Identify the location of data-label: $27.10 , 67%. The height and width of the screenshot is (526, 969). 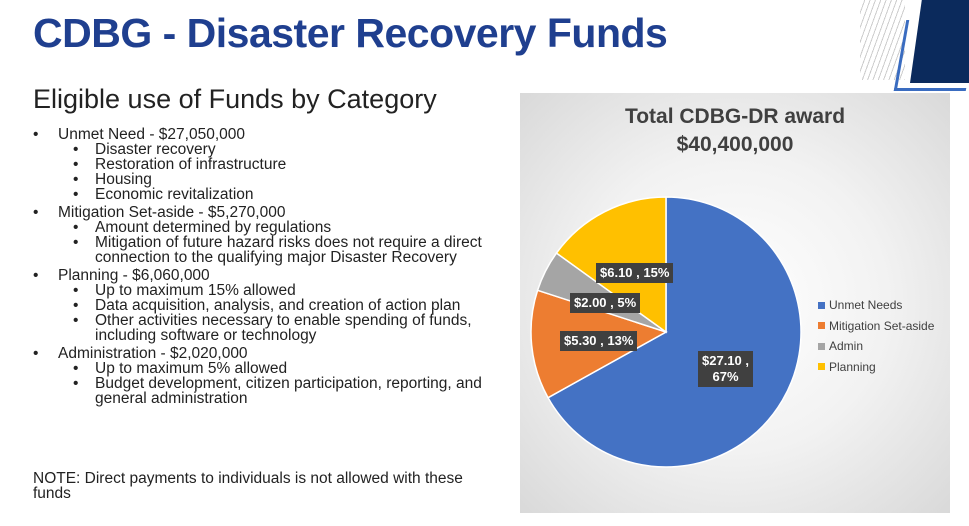
(725, 369).